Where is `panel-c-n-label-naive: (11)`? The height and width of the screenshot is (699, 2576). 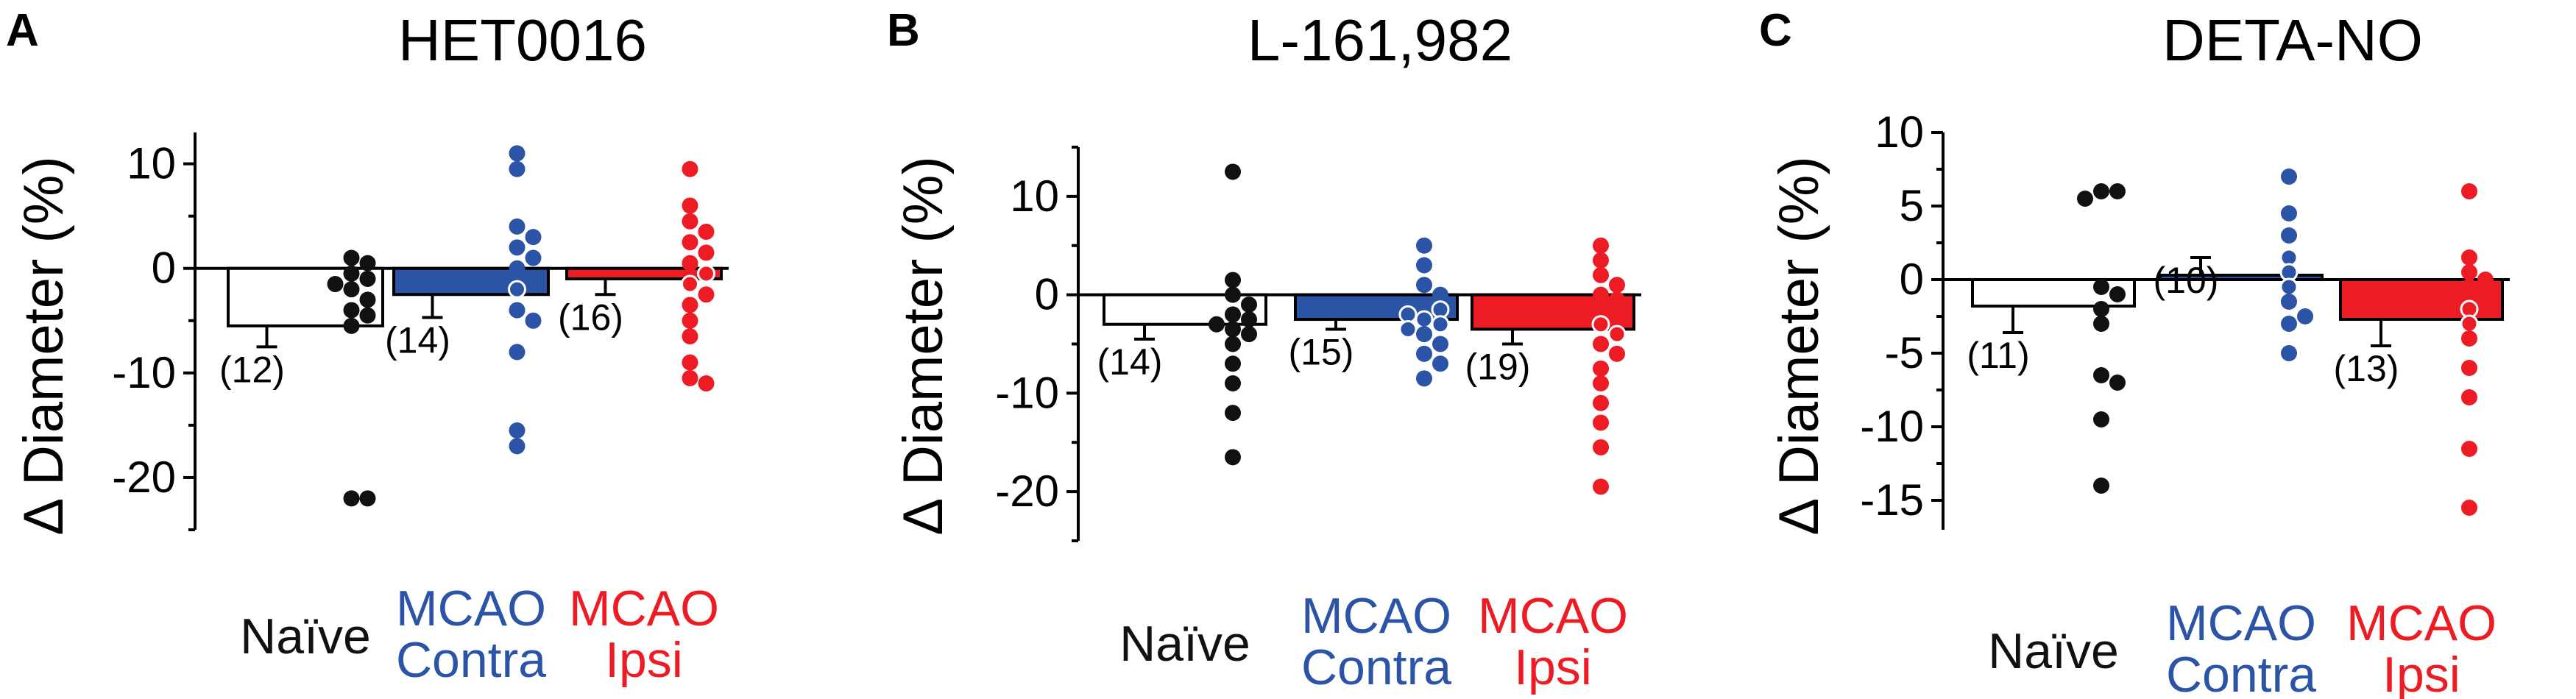
panel-c-n-label-naive: (11) is located at coordinates (1998, 355).